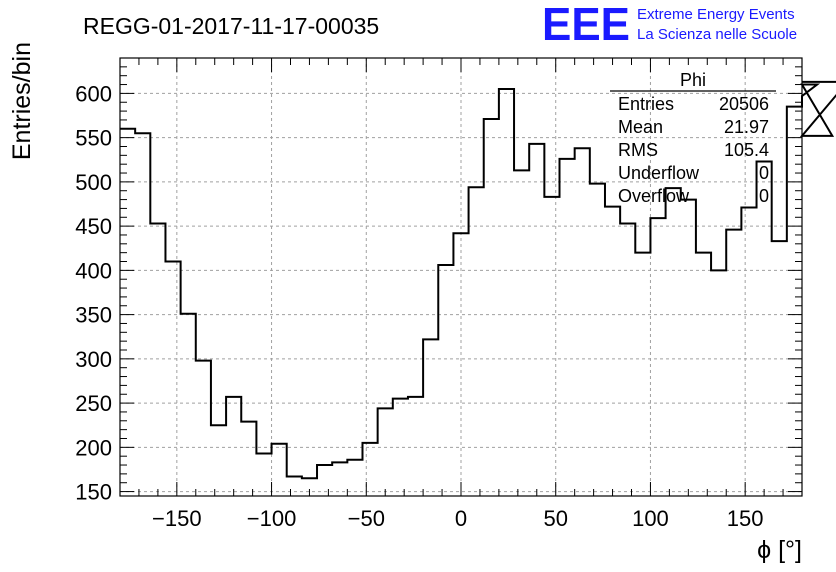 Image resolution: width=836 pixels, height=572 pixels. What do you see at coordinates (640, 127) in the screenshot?
I see `stats-row-label: Mean` at bounding box center [640, 127].